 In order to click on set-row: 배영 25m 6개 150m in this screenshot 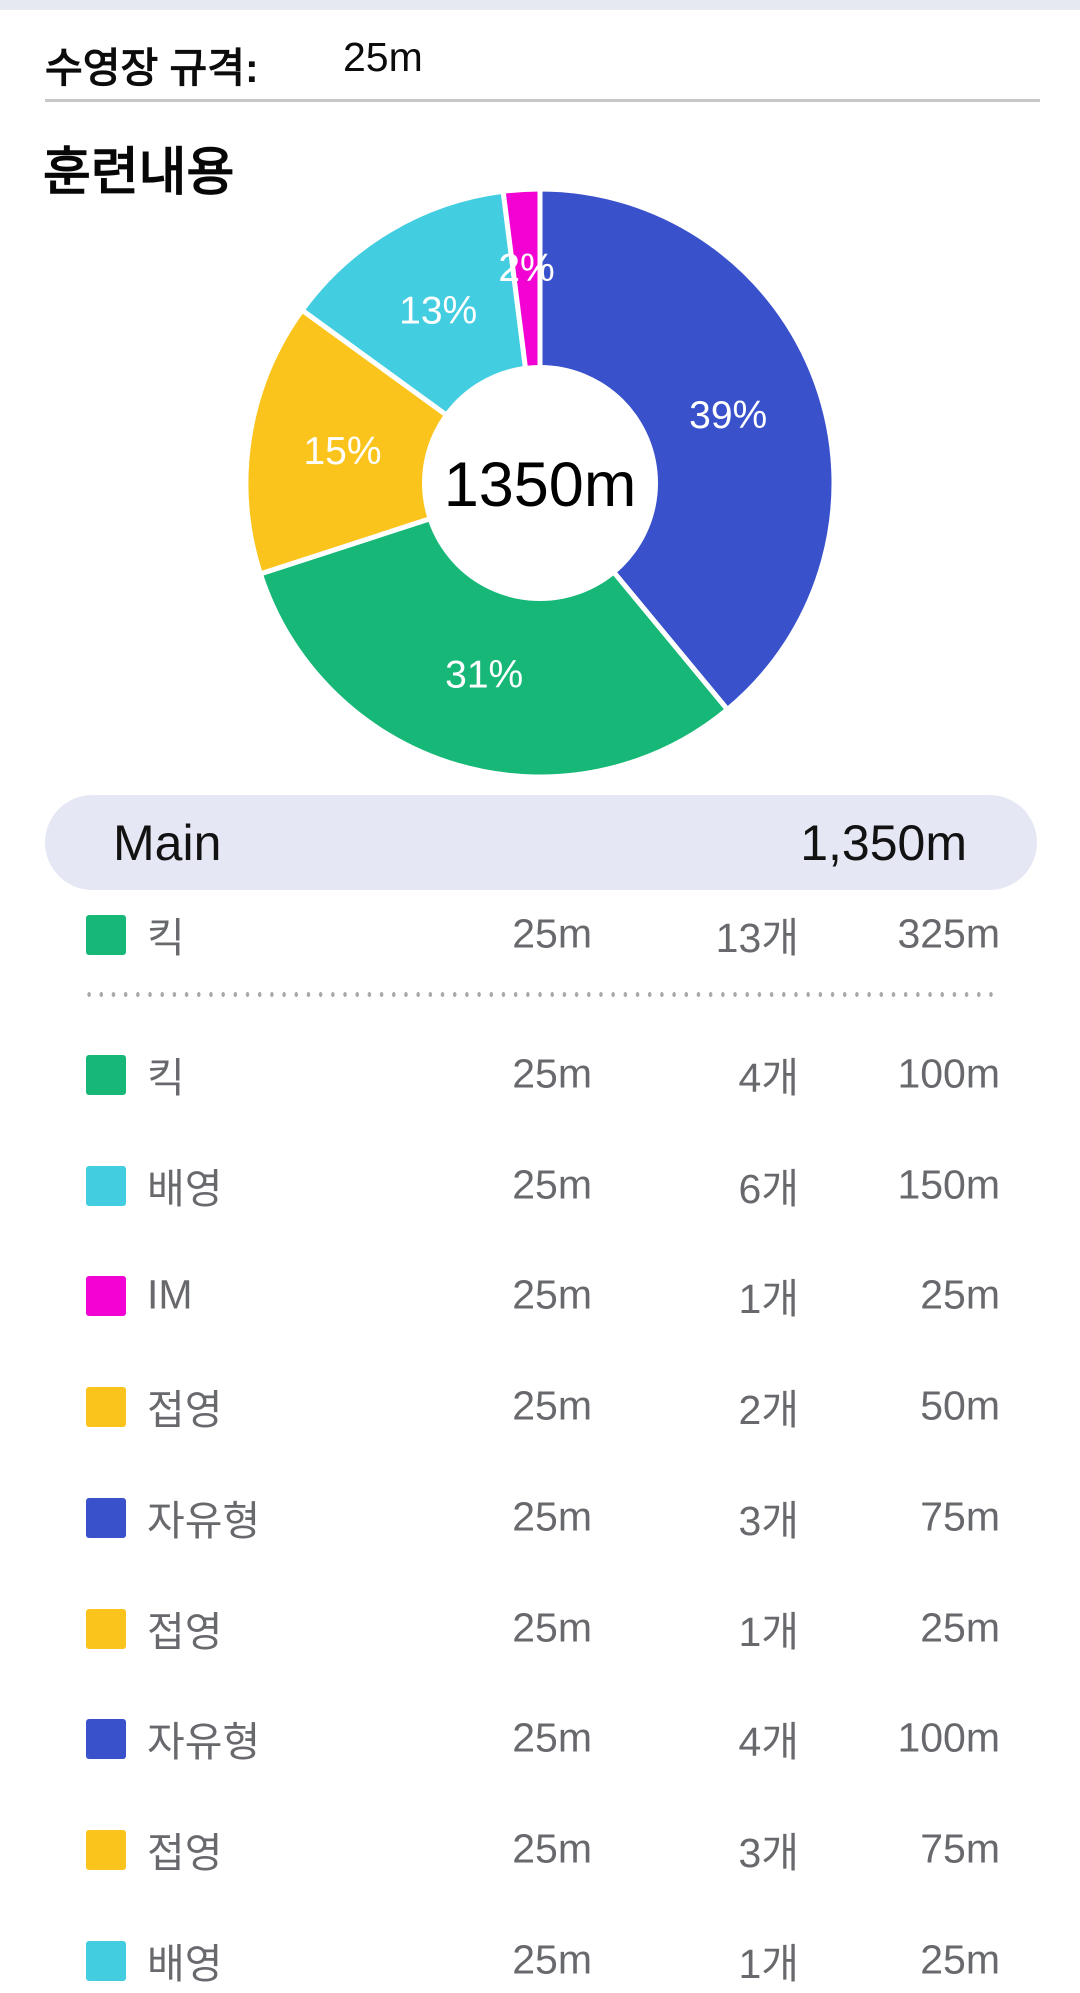, I will do `click(540, 1186)`.